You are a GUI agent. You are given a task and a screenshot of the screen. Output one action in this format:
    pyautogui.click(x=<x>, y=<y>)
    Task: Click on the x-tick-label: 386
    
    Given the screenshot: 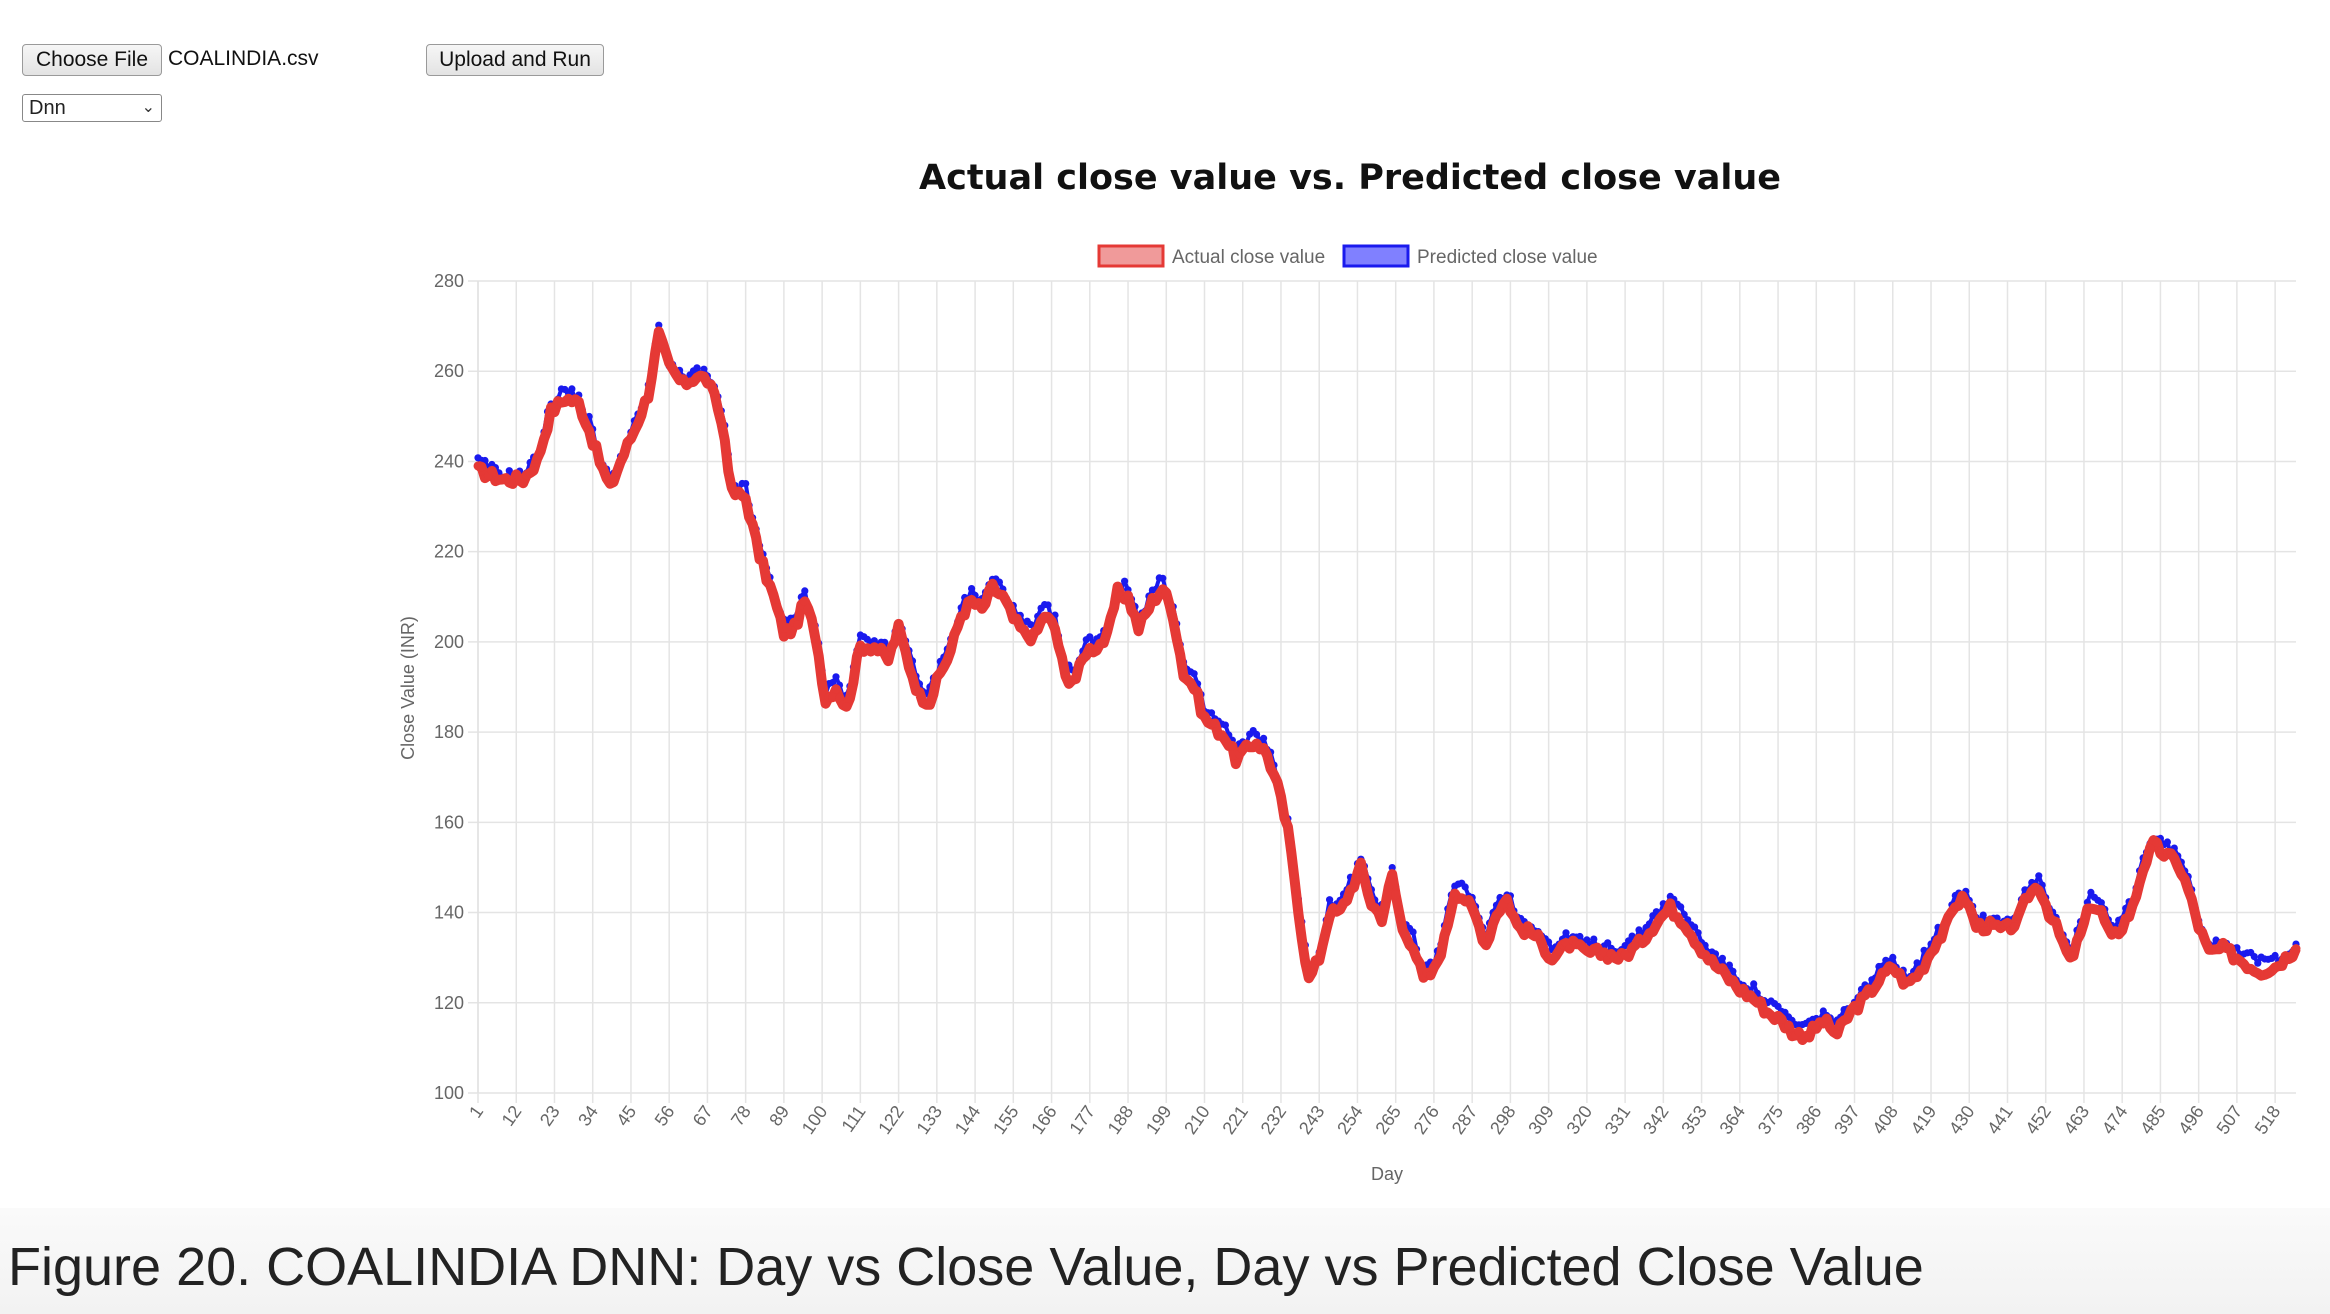 What is the action you would take?
    pyautogui.click(x=1809, y=1120)
    